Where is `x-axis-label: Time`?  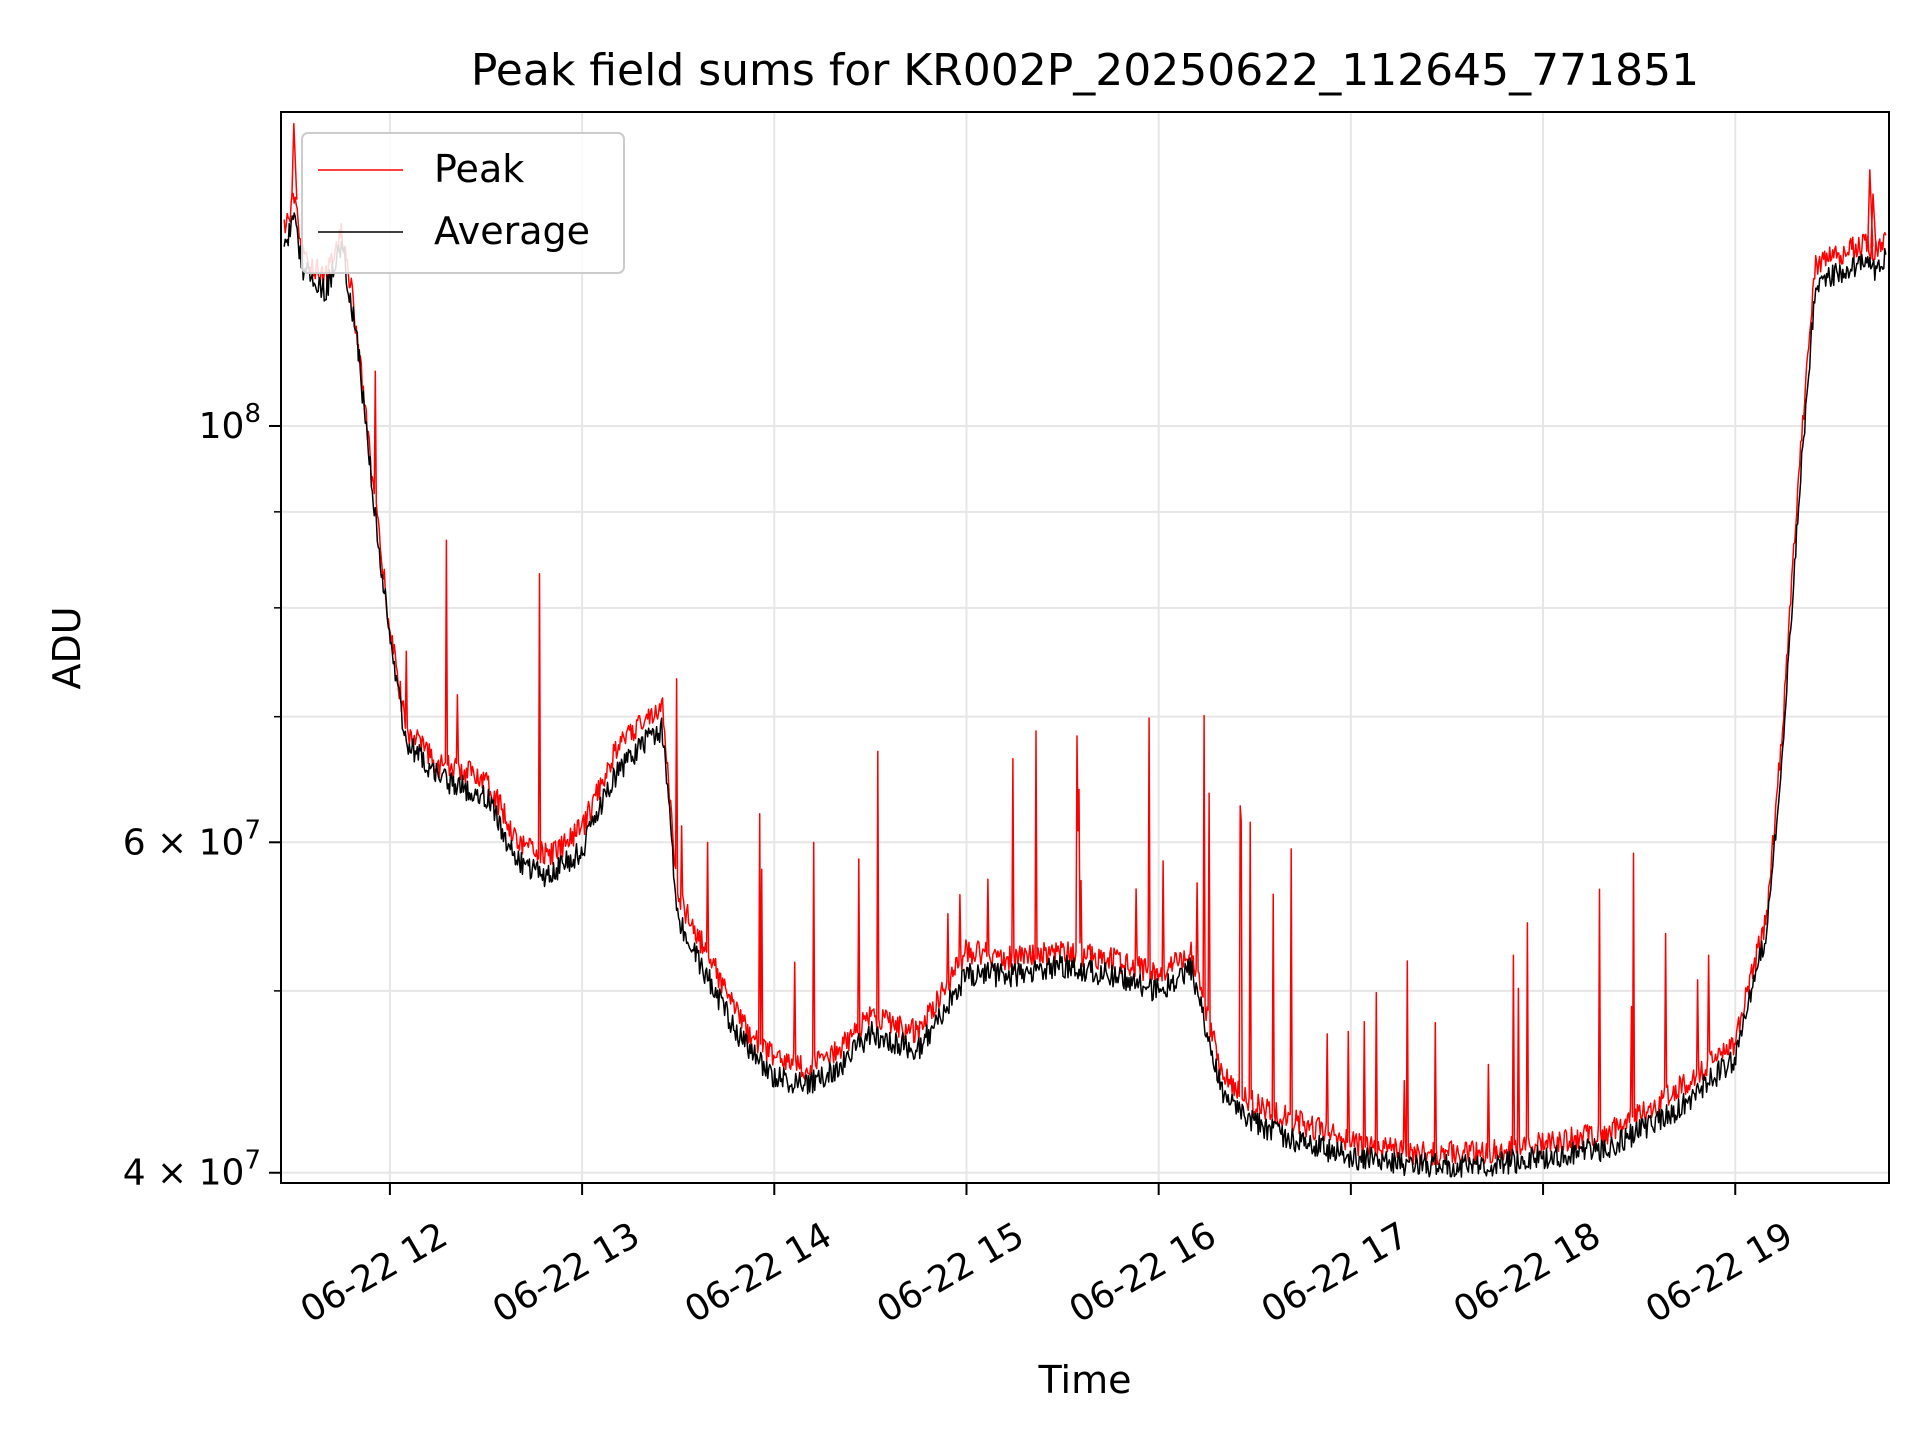
x-axis-label: Time is located at coordinates (1085, 1380).